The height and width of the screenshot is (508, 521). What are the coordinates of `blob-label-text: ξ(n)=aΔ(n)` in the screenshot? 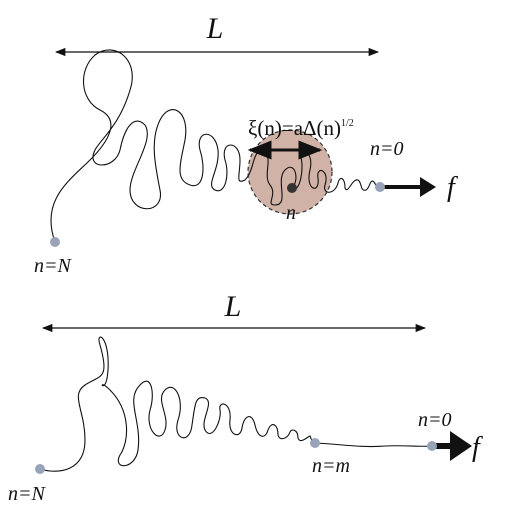 It's located at (294, 128).